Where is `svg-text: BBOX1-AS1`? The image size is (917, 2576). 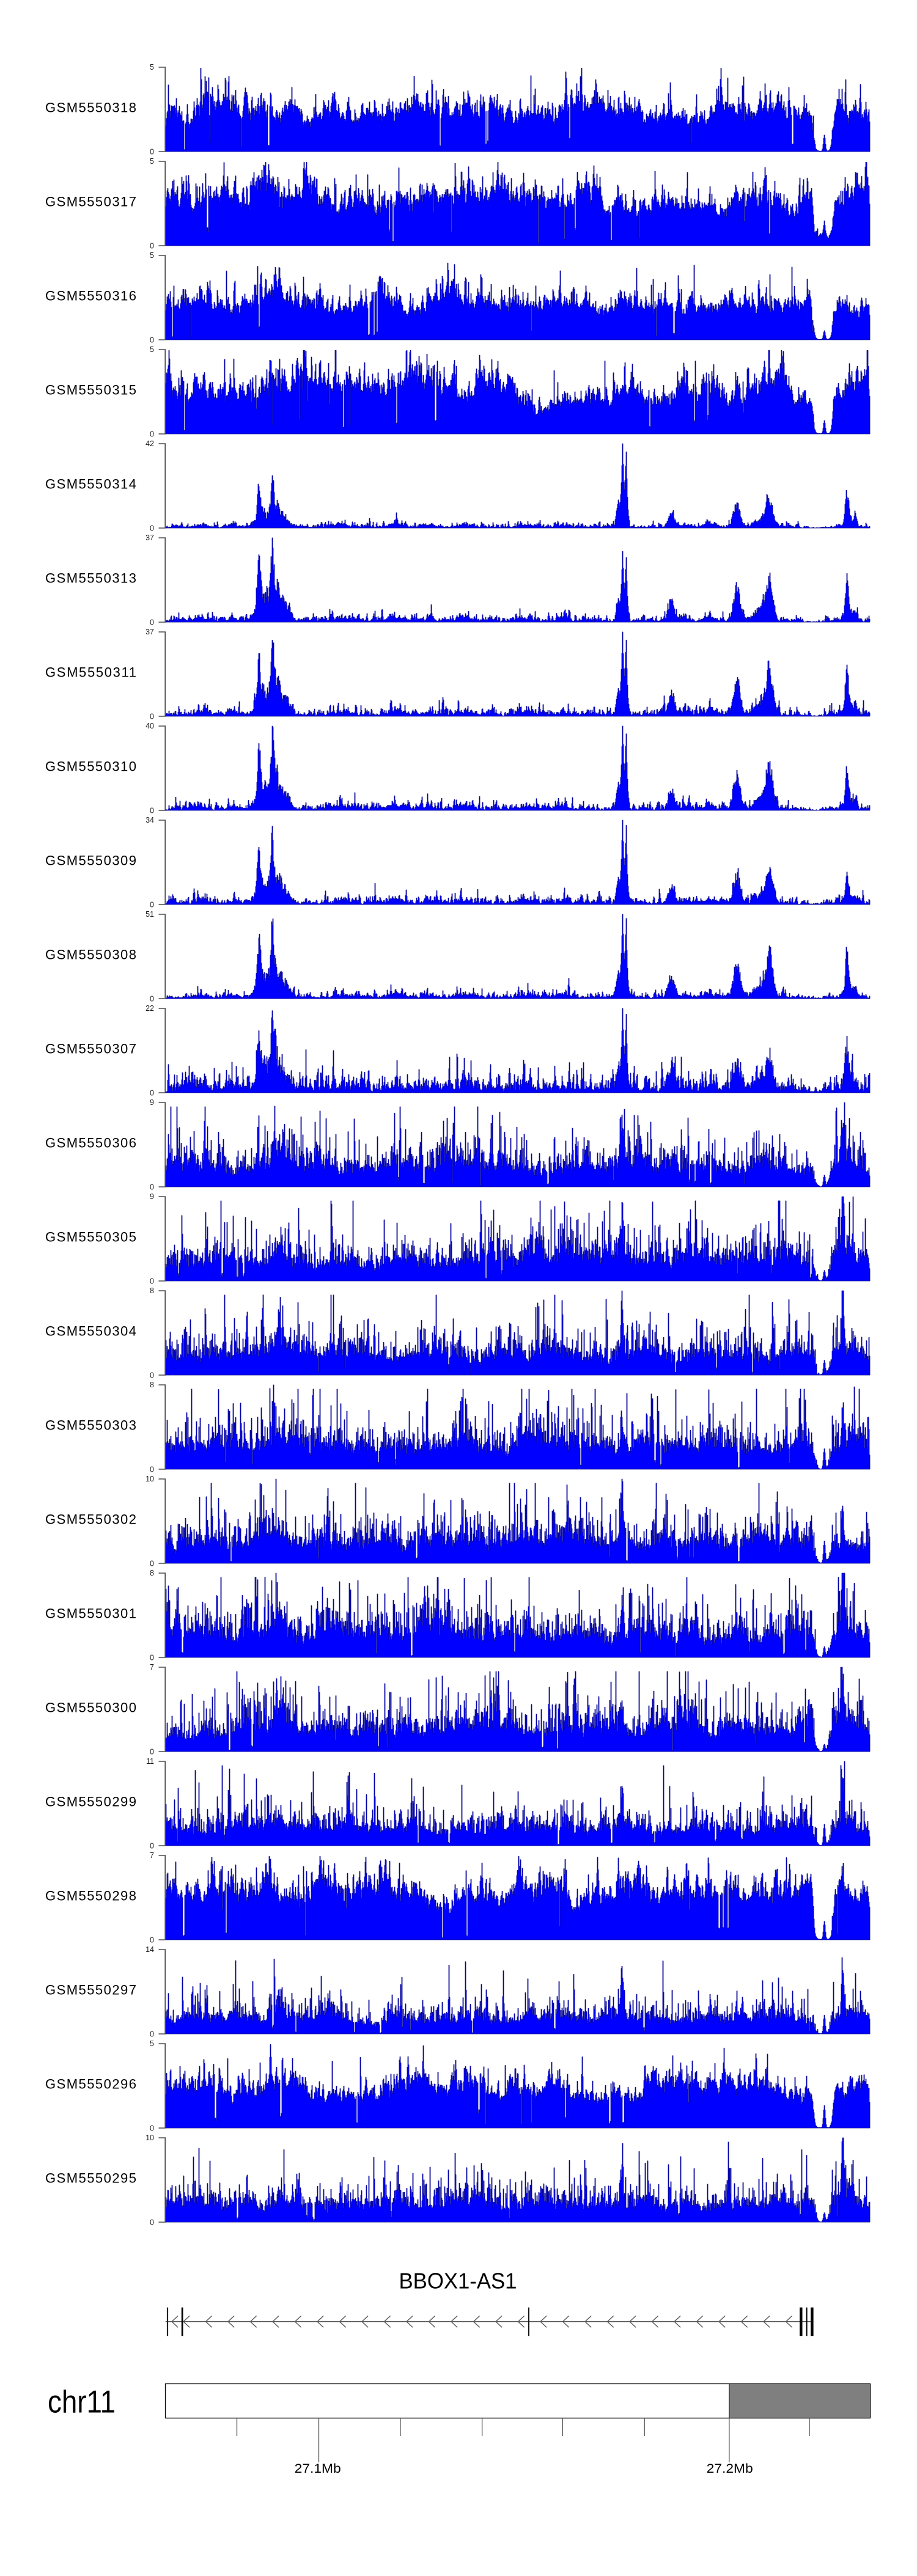 svg-text: BBOX1-AS1 is located at coordinates (458, 2281).